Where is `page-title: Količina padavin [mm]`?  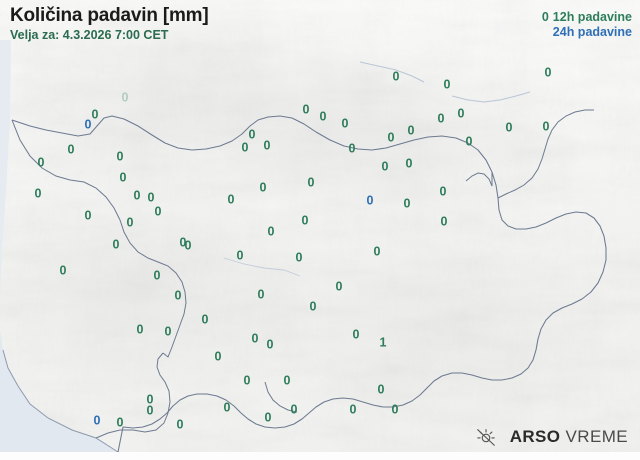 page-title: Količina padavin [mm] is located at coordinates (109, 15).